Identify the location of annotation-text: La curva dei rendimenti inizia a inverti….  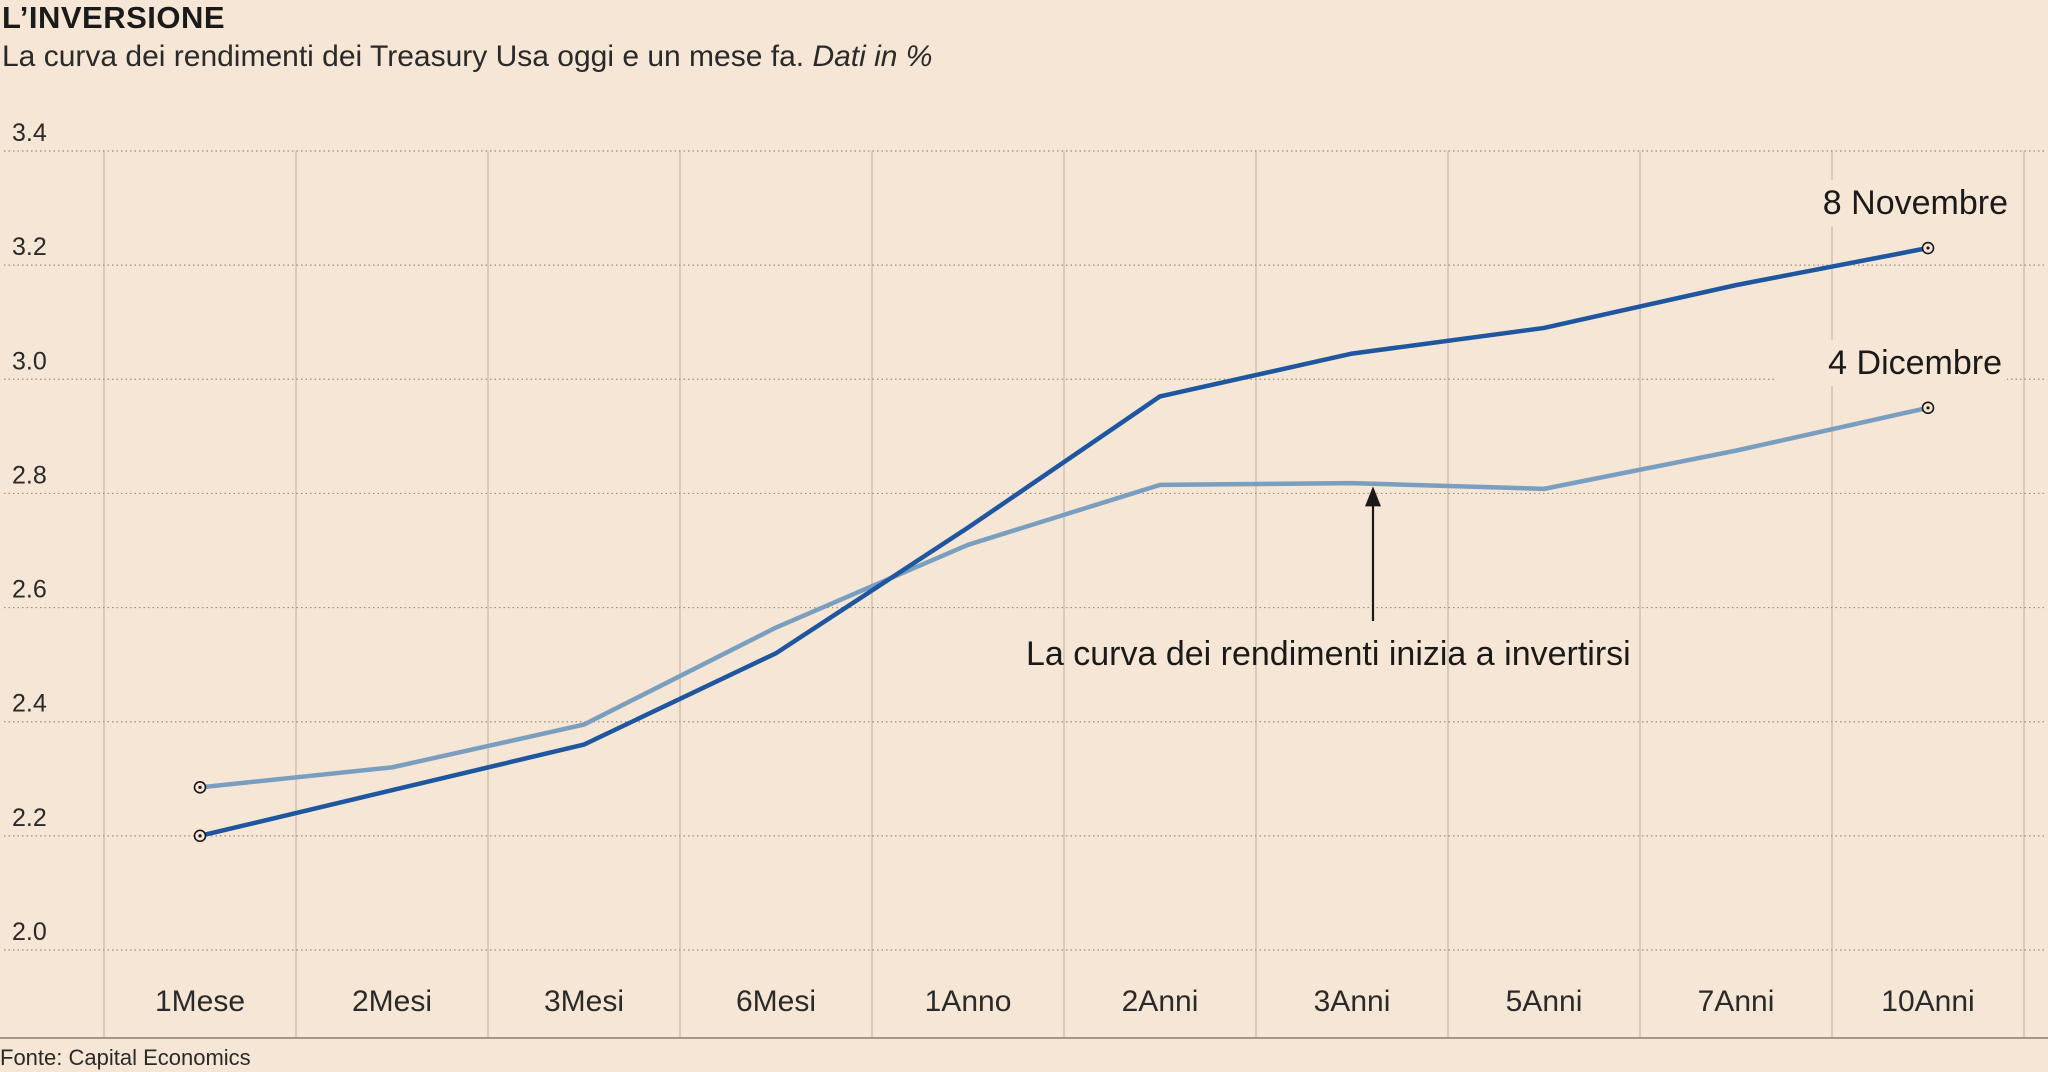
(1328, 654).